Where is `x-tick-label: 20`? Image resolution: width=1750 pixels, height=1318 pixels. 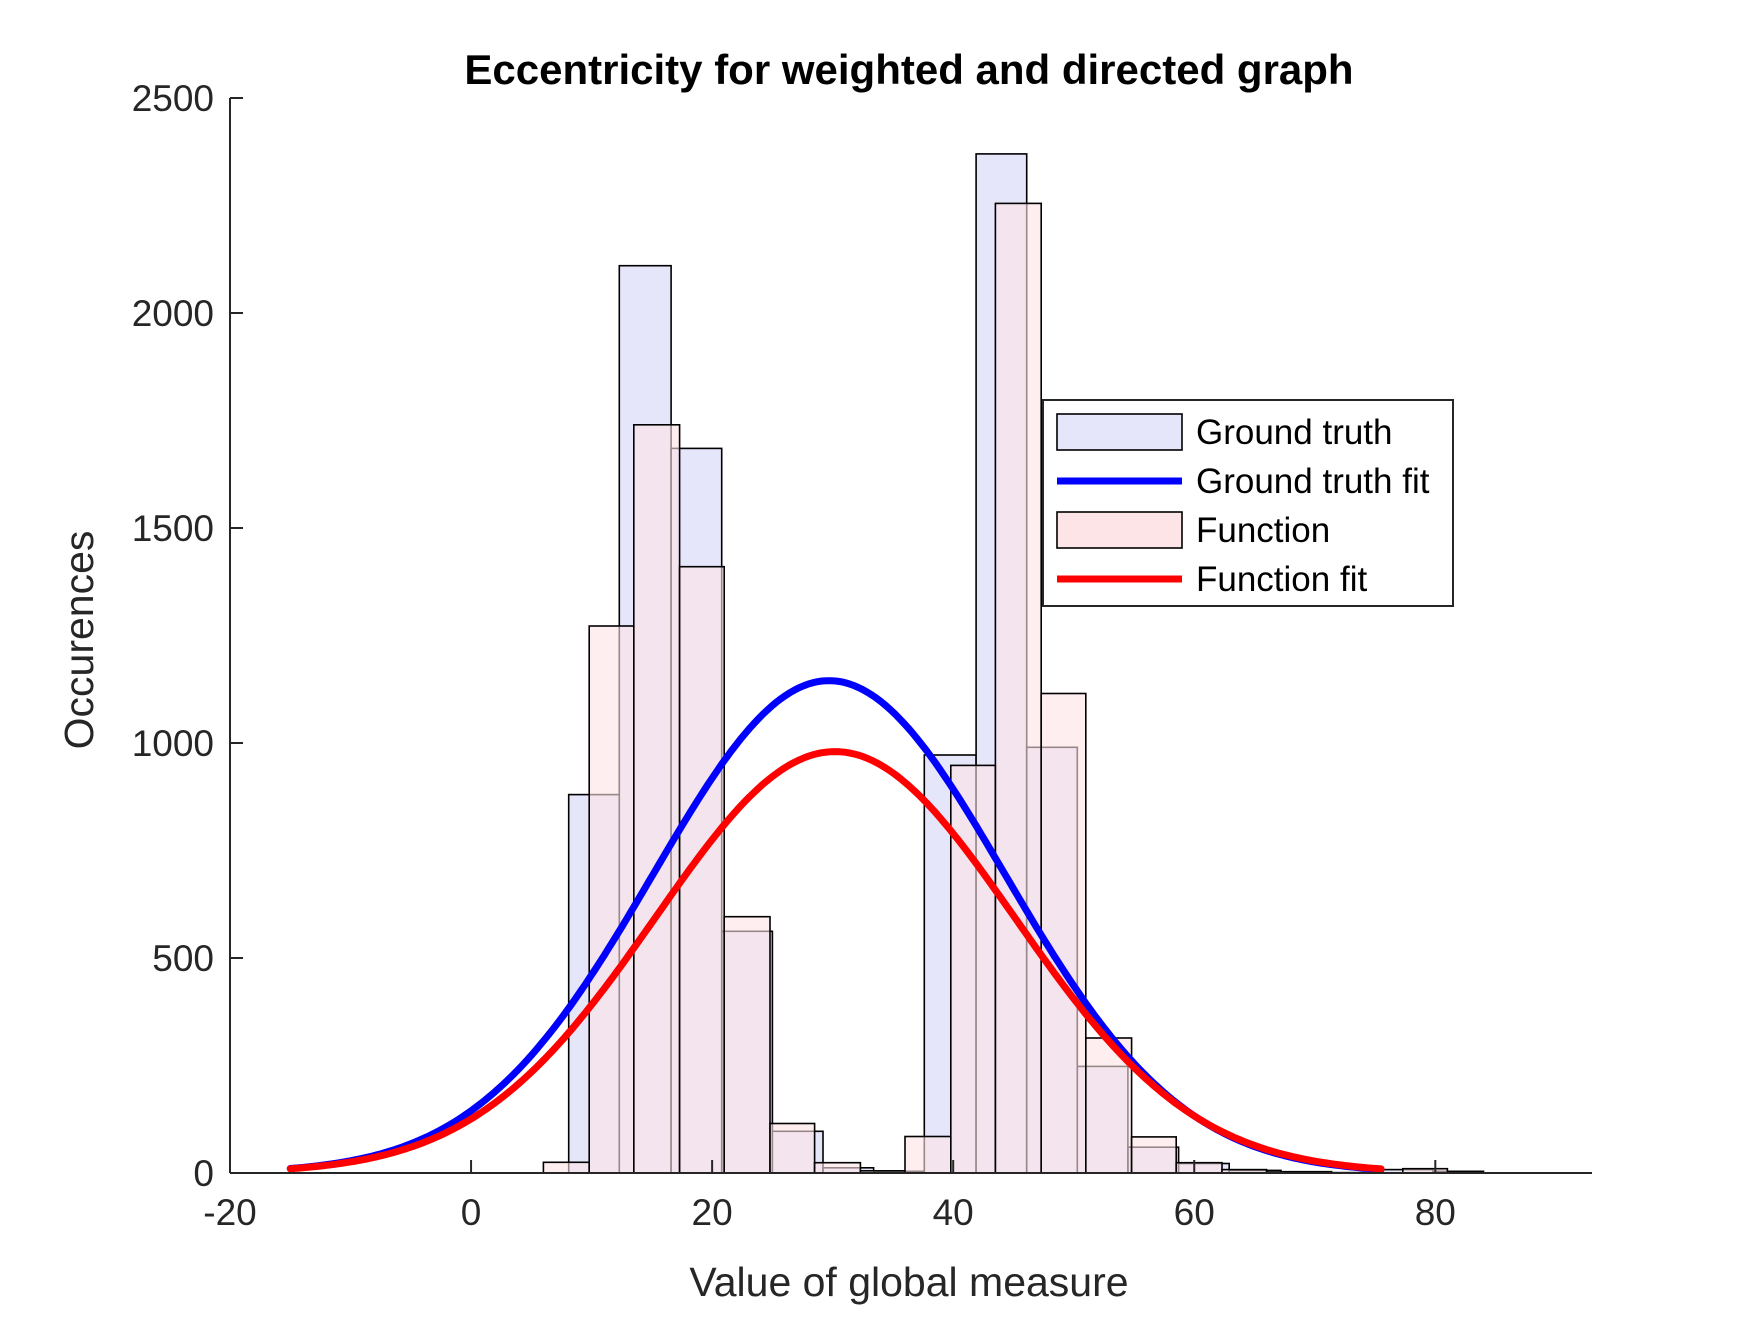 x-tick-label: 20 is located at coordinates (712, 1212).